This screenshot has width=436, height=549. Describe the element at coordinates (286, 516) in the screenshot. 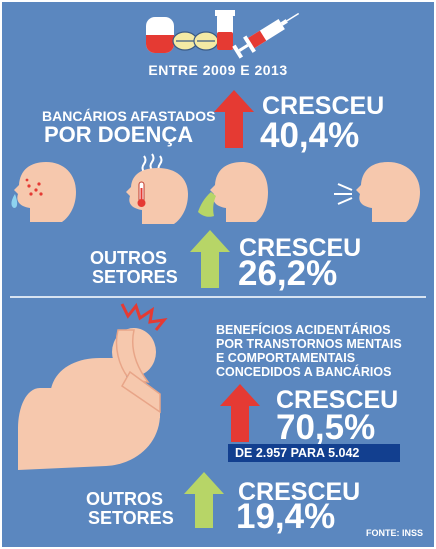

I see `others-mental-value: 19,4%` at that location.